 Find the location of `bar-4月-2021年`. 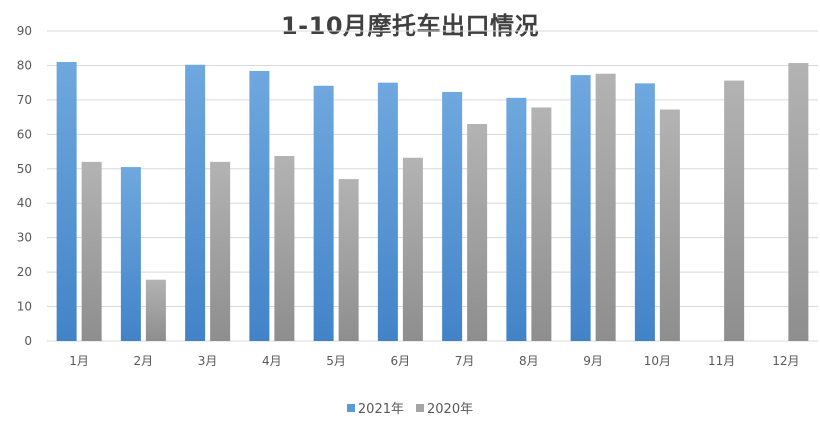

bar-4月-2021年 is located at coordinates (259, 206).